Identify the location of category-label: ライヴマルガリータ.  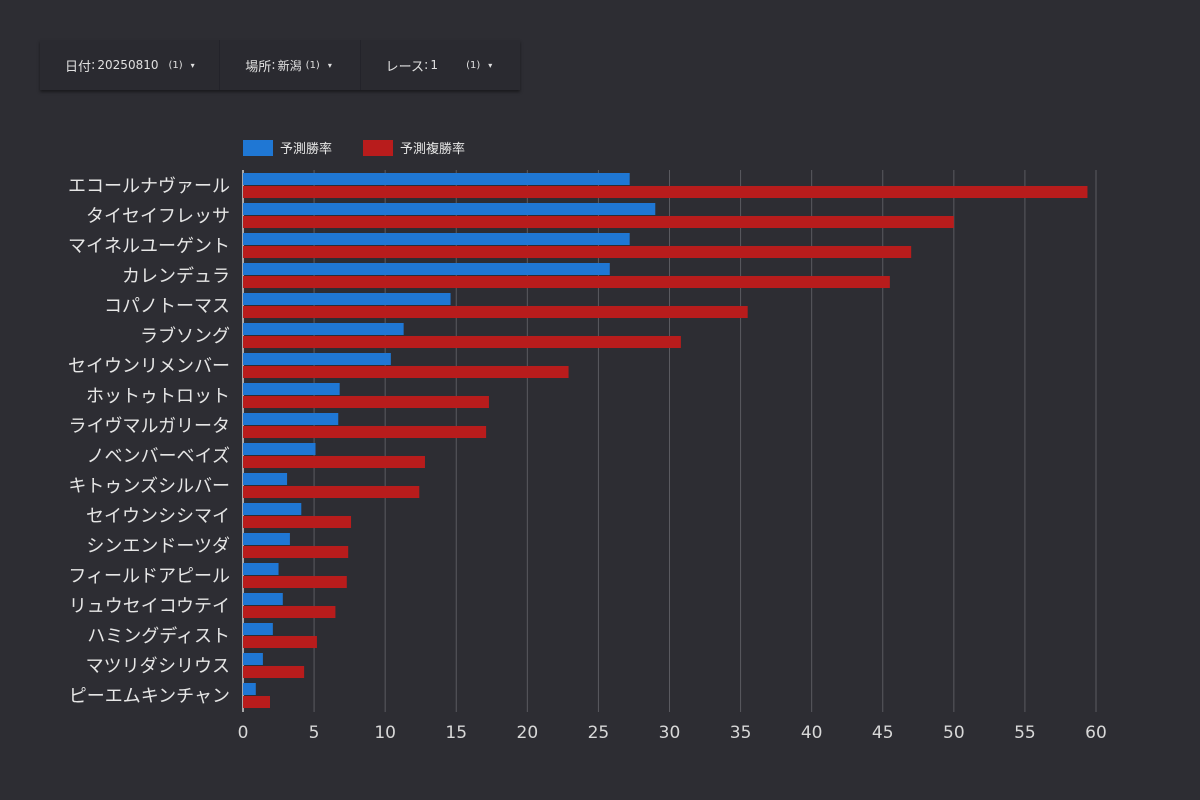
(149, 426).